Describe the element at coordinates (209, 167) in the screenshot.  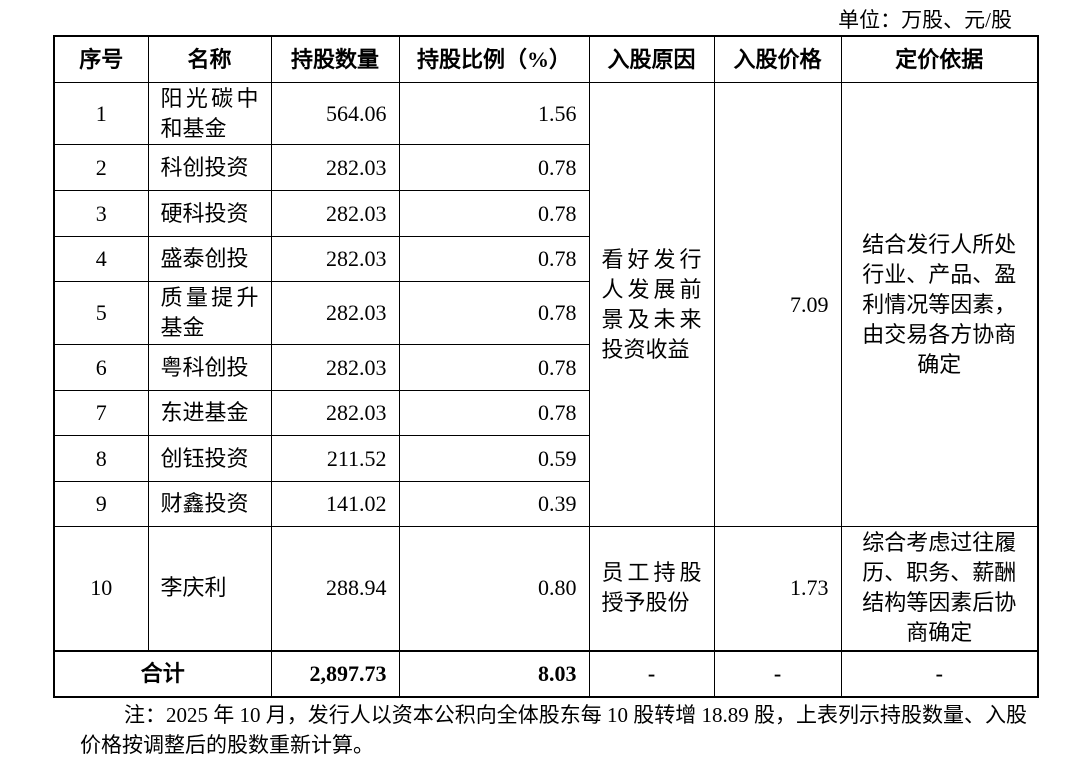
I see `shareholder-name: 科创投资` at that location.